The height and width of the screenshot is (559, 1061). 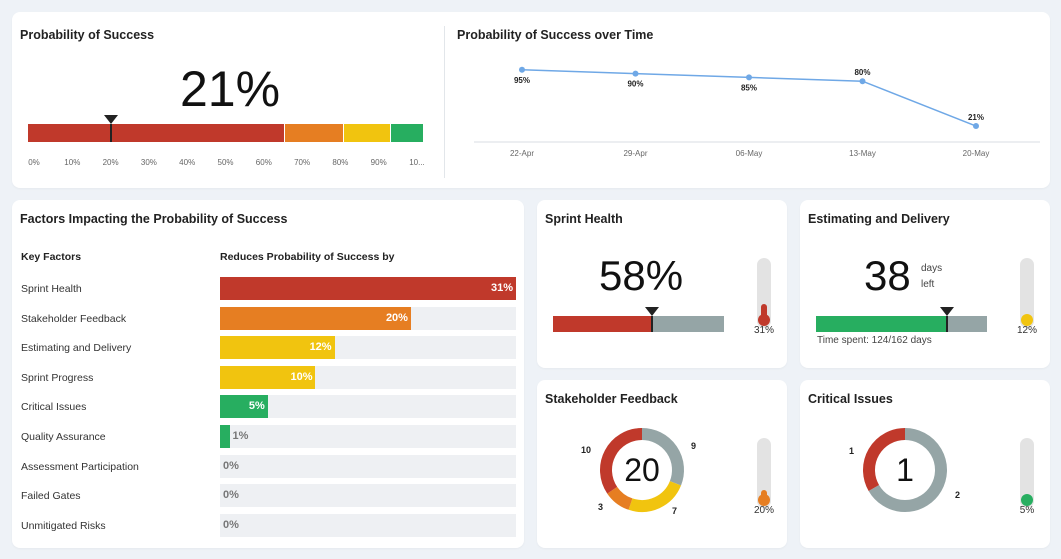 What do you see at coordinates (879, 219) in the screenshot?
I see `estimating-title: Estimating and Delivery` at bounding box center [879, 219].